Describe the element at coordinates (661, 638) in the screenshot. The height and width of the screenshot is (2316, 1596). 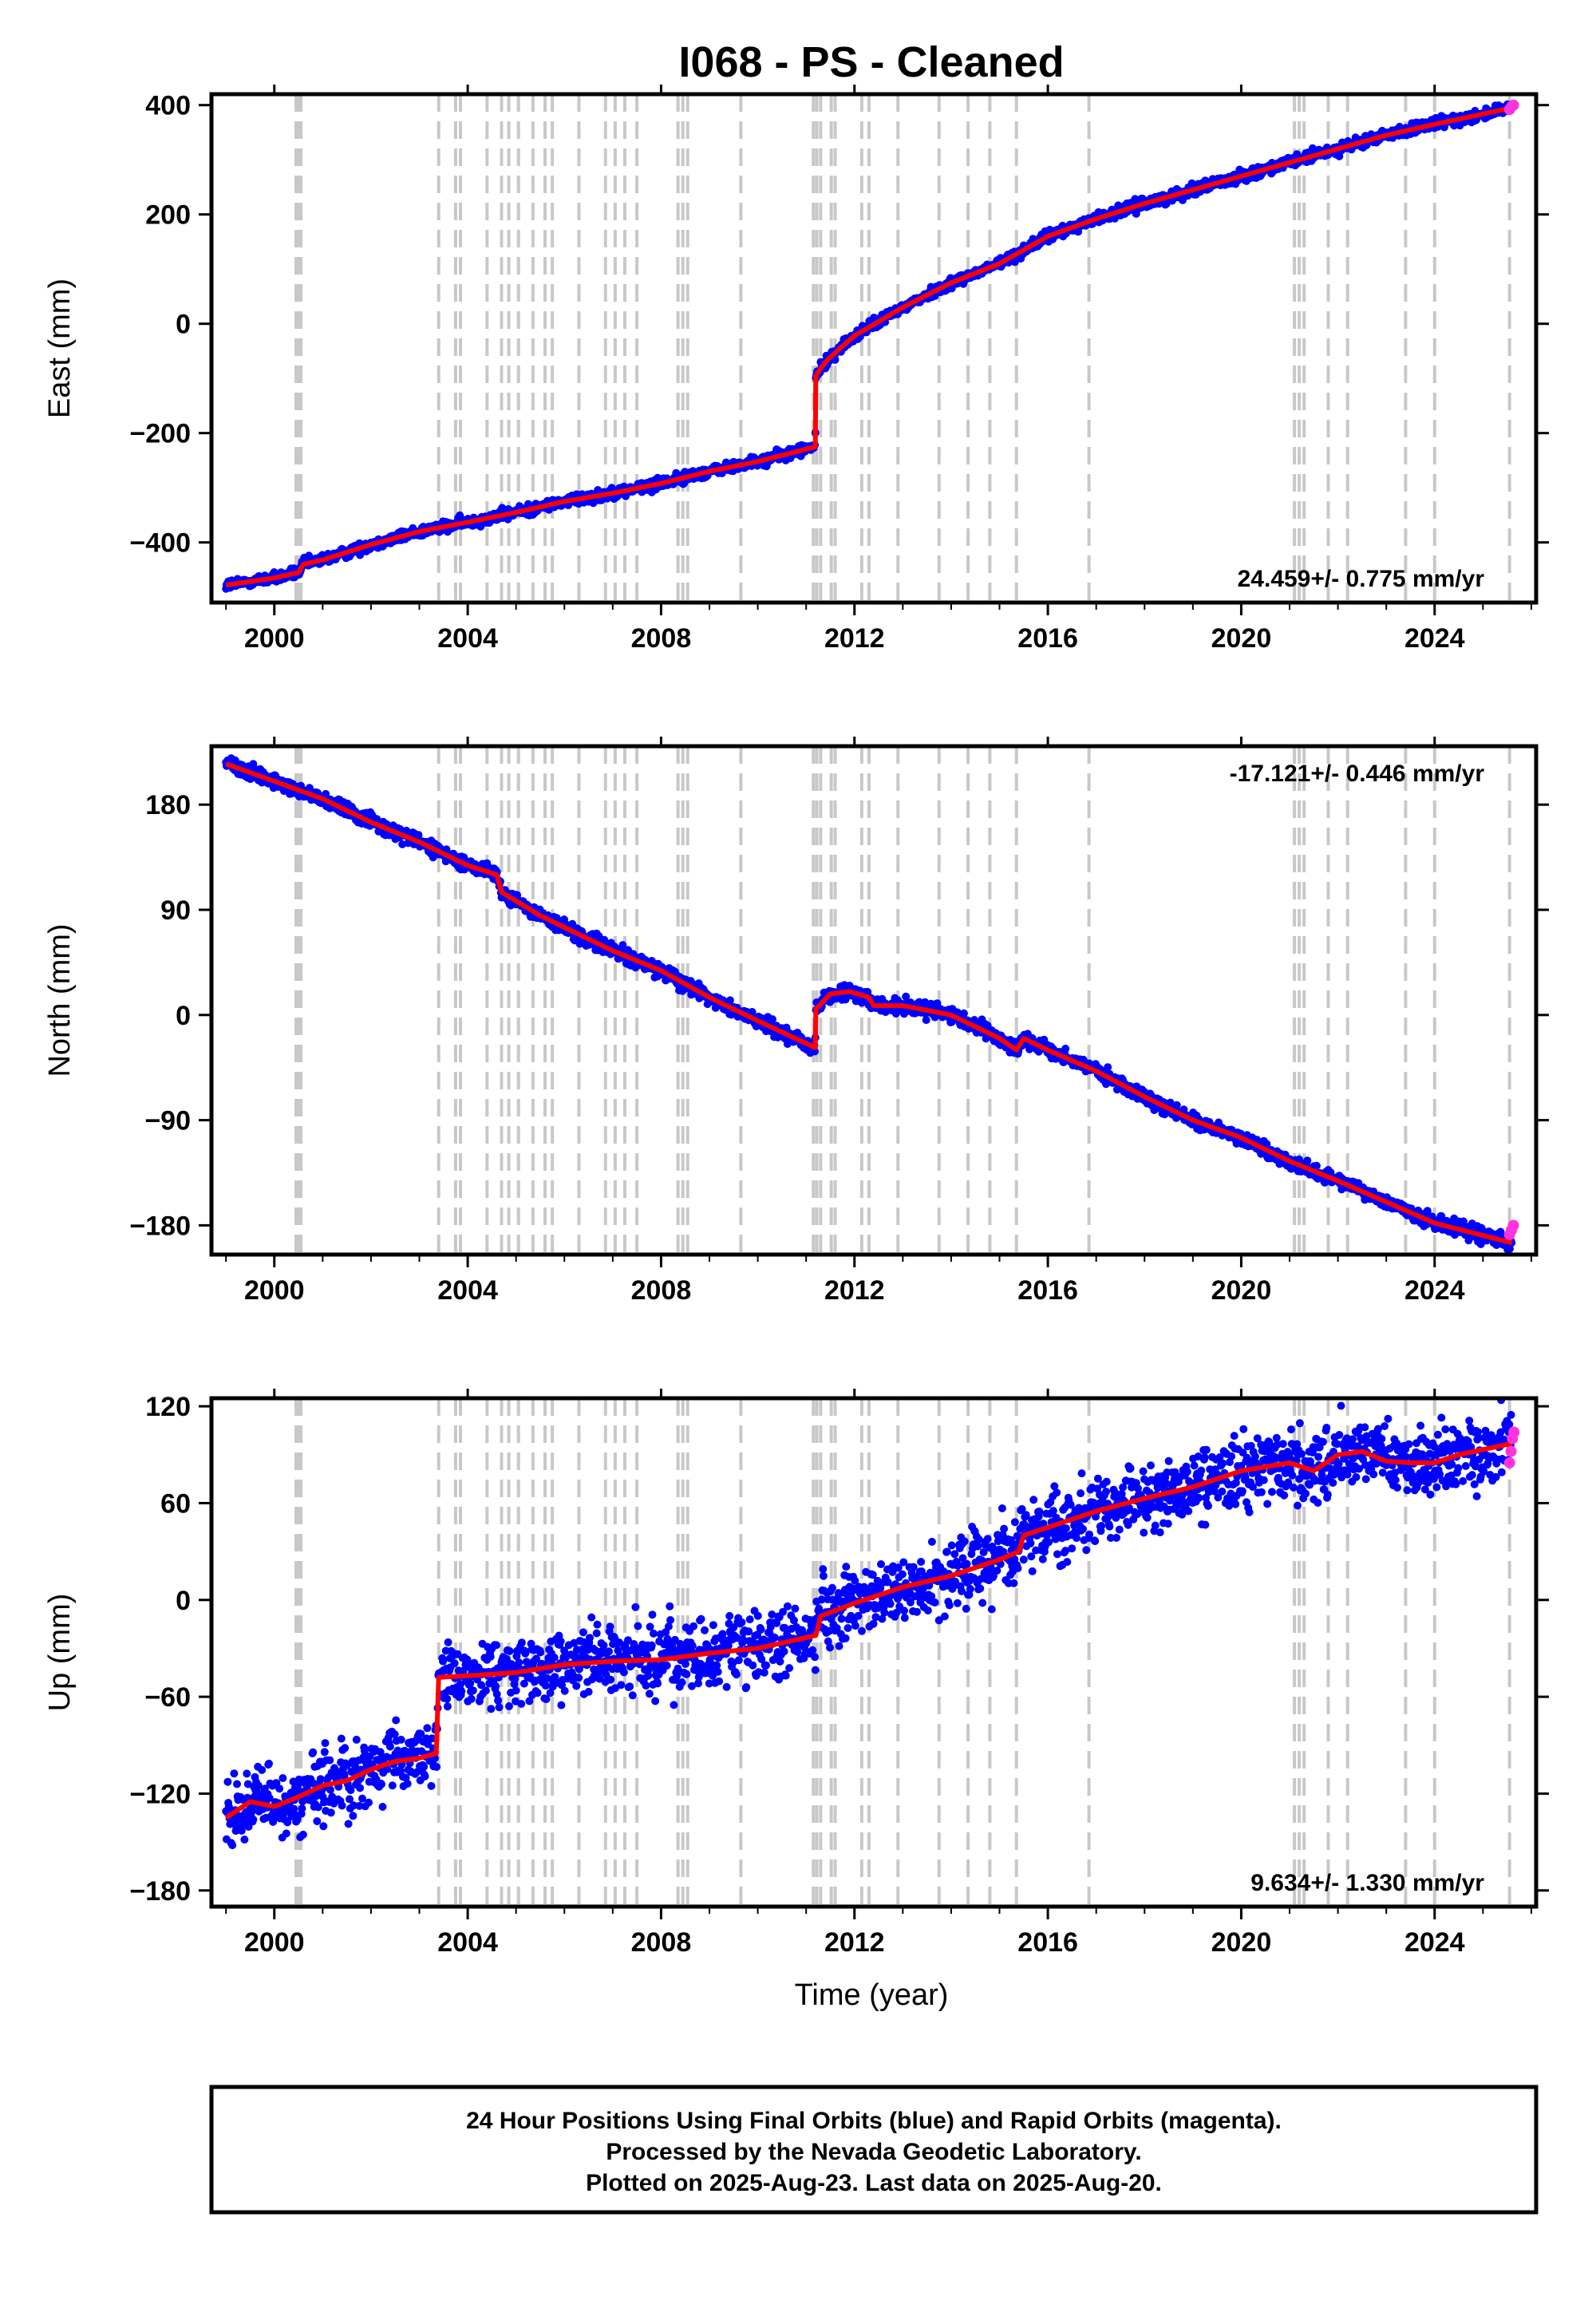
I see `x-tick-label: 2008` at that location.